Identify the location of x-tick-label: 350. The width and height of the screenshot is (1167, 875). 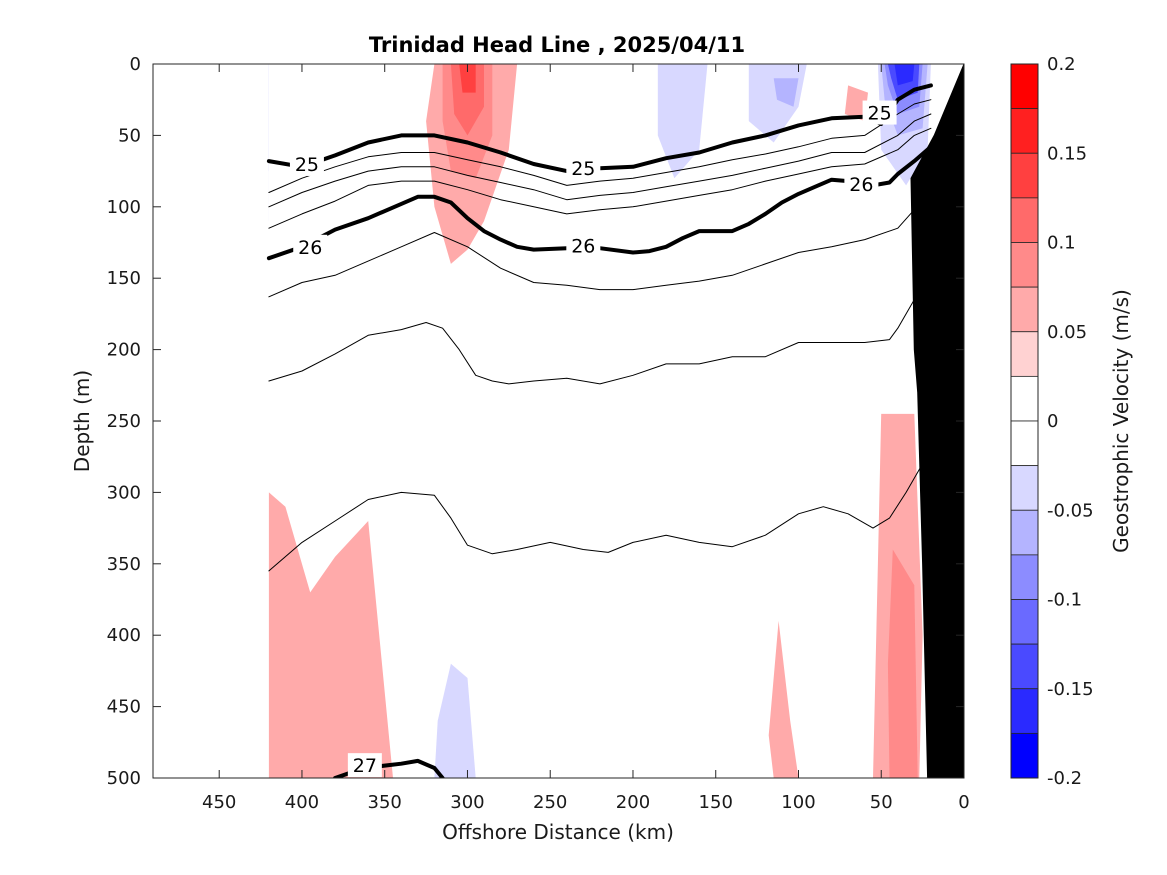
(385, 802).